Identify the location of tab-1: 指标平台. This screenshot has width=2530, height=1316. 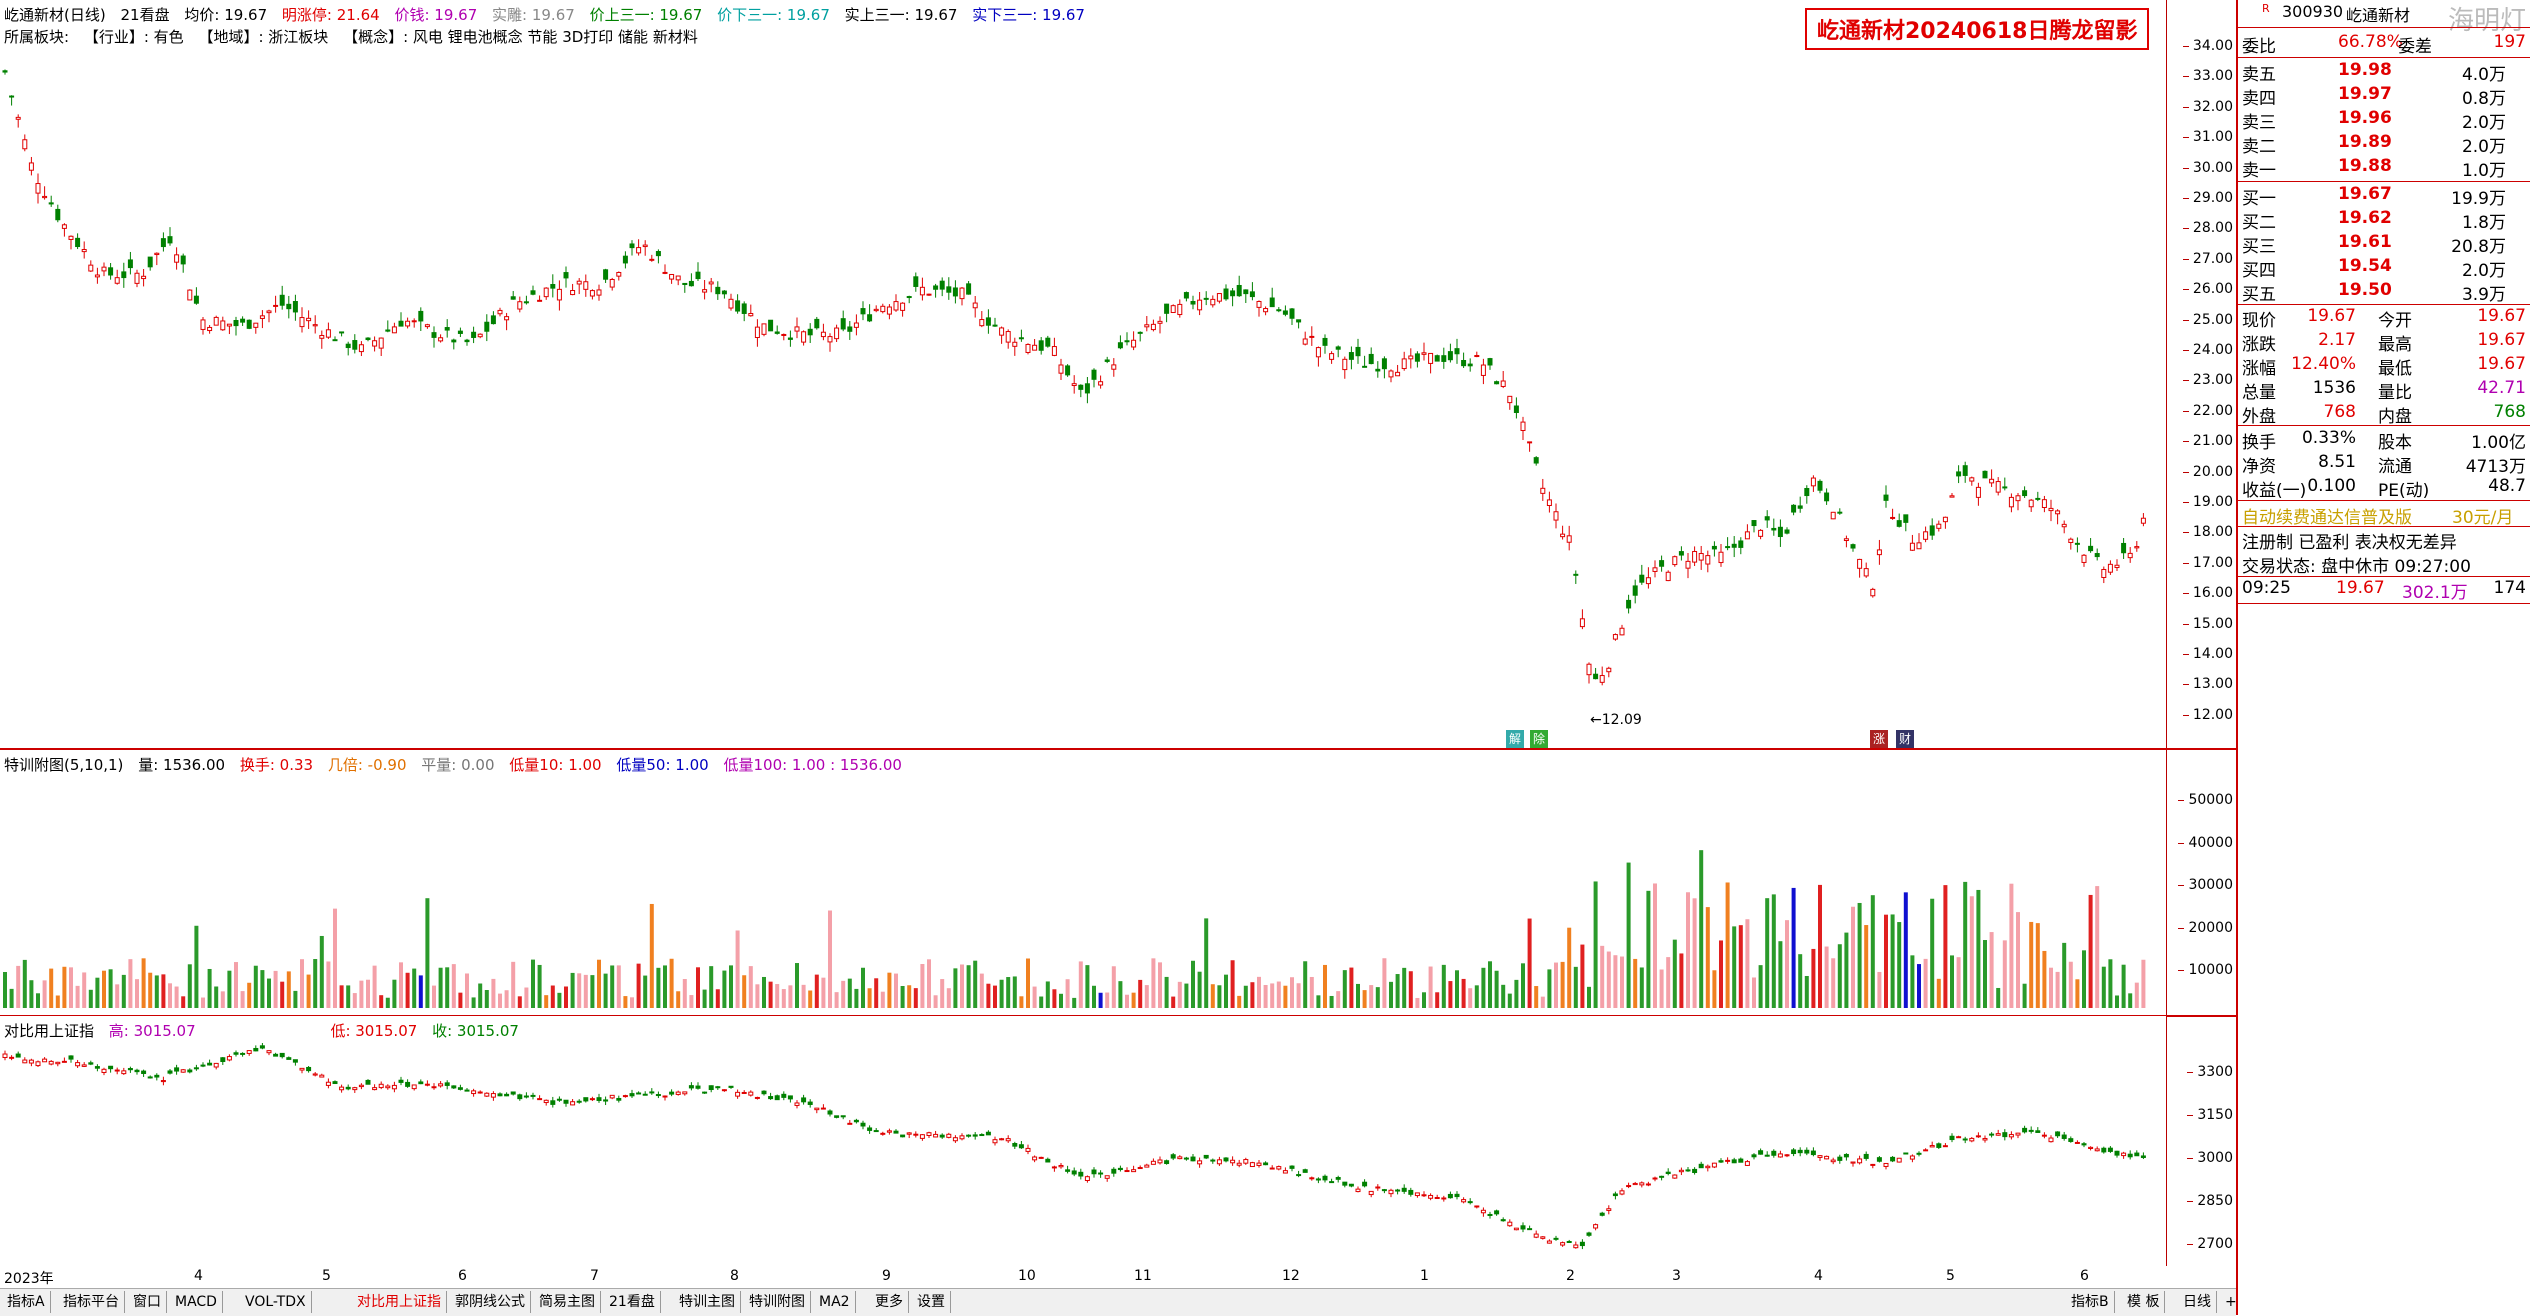
(91, 1302).